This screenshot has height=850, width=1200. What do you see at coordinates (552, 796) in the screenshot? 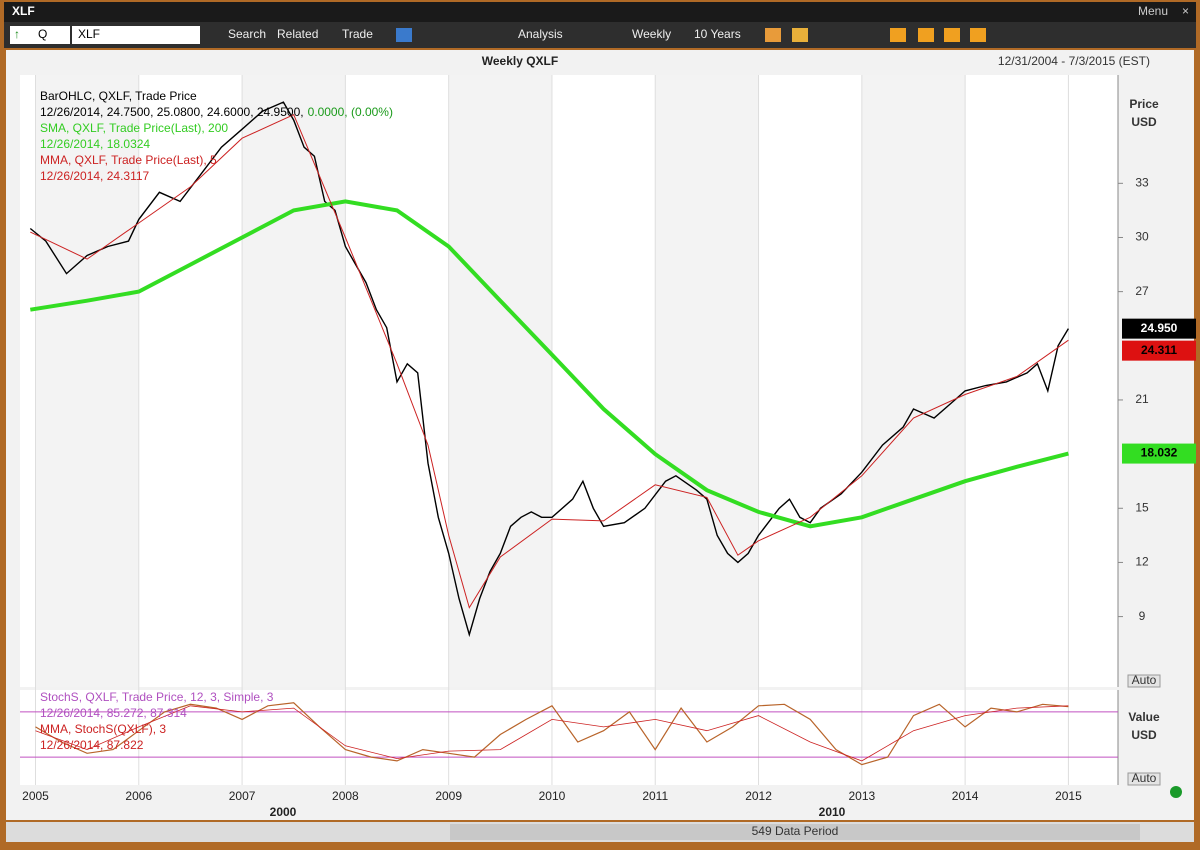
I see `x-tick-label: 2010` at bounding box center [552, 796].